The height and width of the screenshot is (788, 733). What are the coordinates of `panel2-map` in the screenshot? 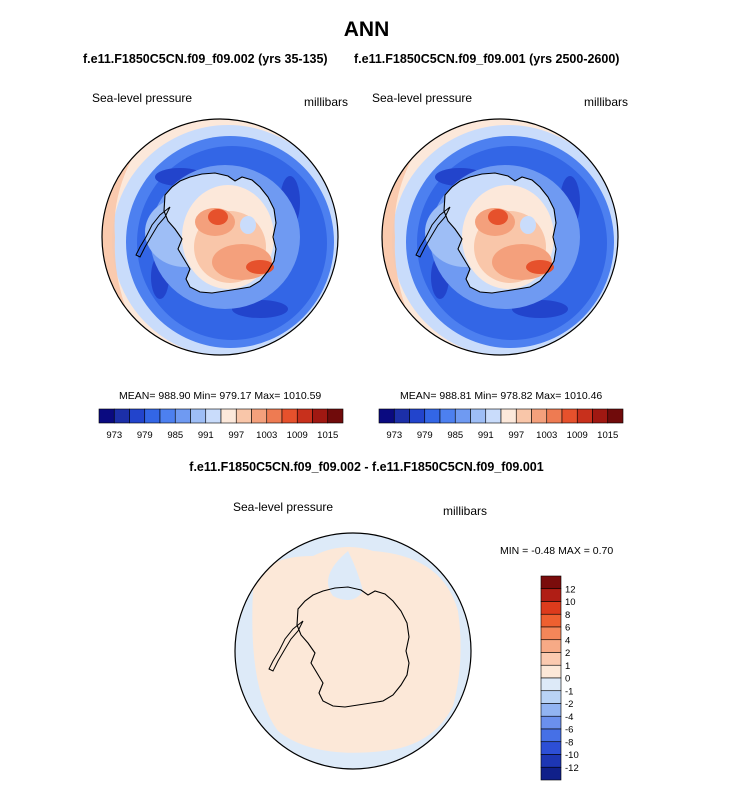 It's located at (500, 237).